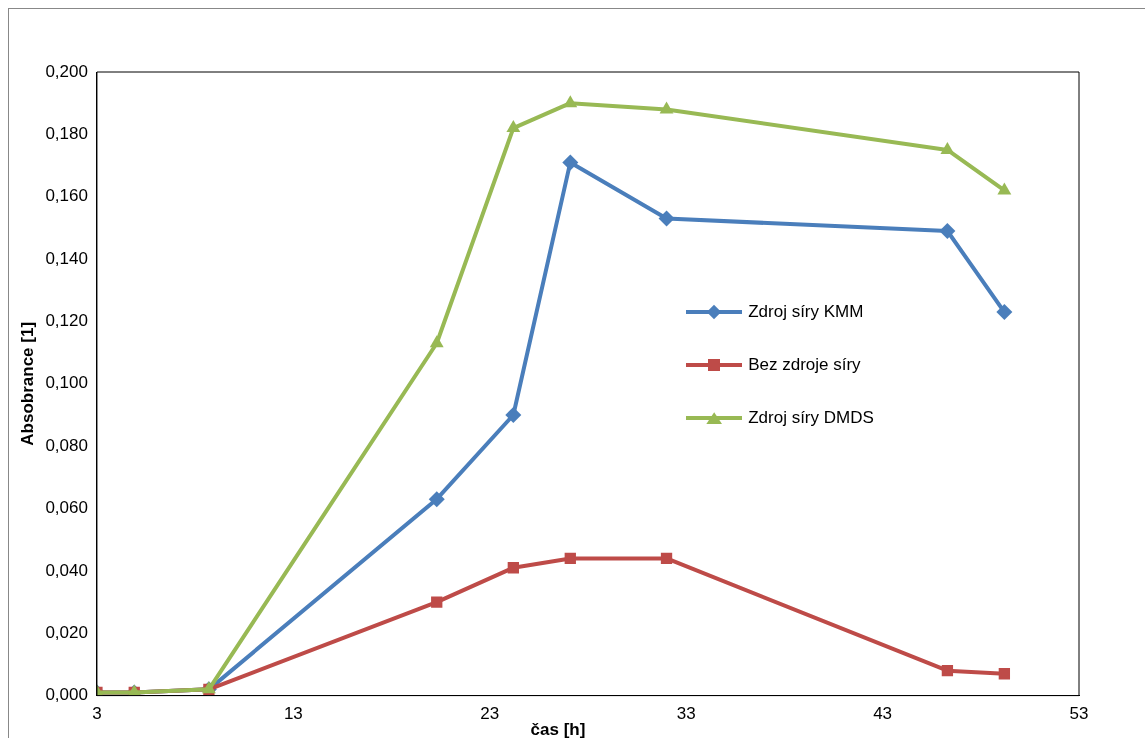 This screenshot has height=738, width=1145. I want to click on y-tick-label: 0,180, so click(66, 134).